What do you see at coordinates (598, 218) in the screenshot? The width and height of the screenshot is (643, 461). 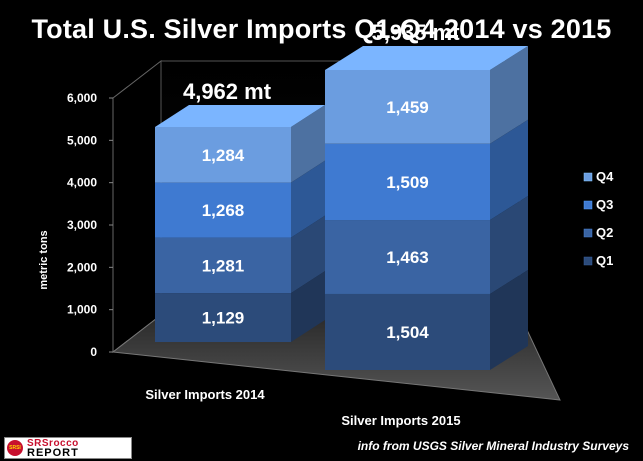 I see `legend: Q4 Q3 Q2 Q1` at bounding box center [598, 218].